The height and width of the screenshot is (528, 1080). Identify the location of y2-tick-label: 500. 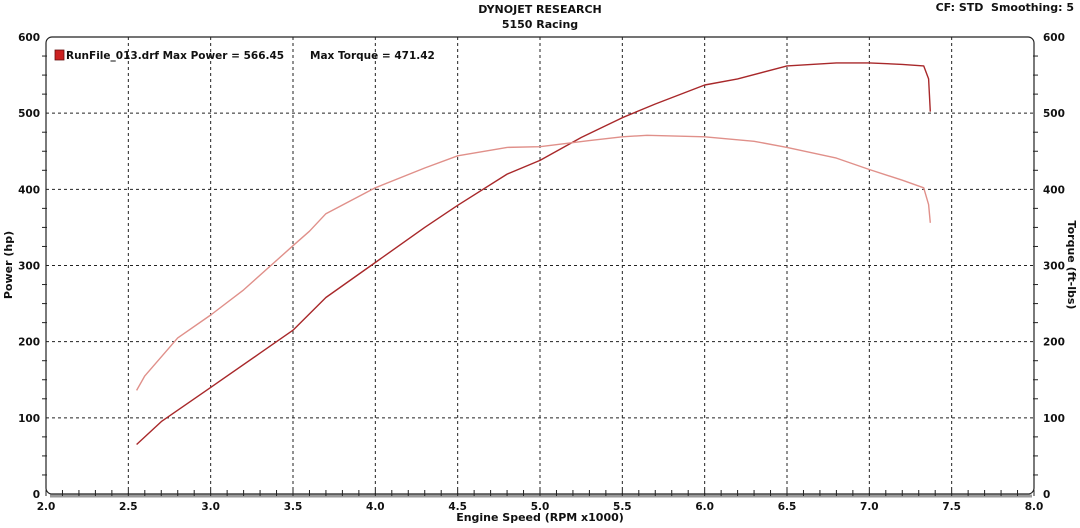
(1054, 114).